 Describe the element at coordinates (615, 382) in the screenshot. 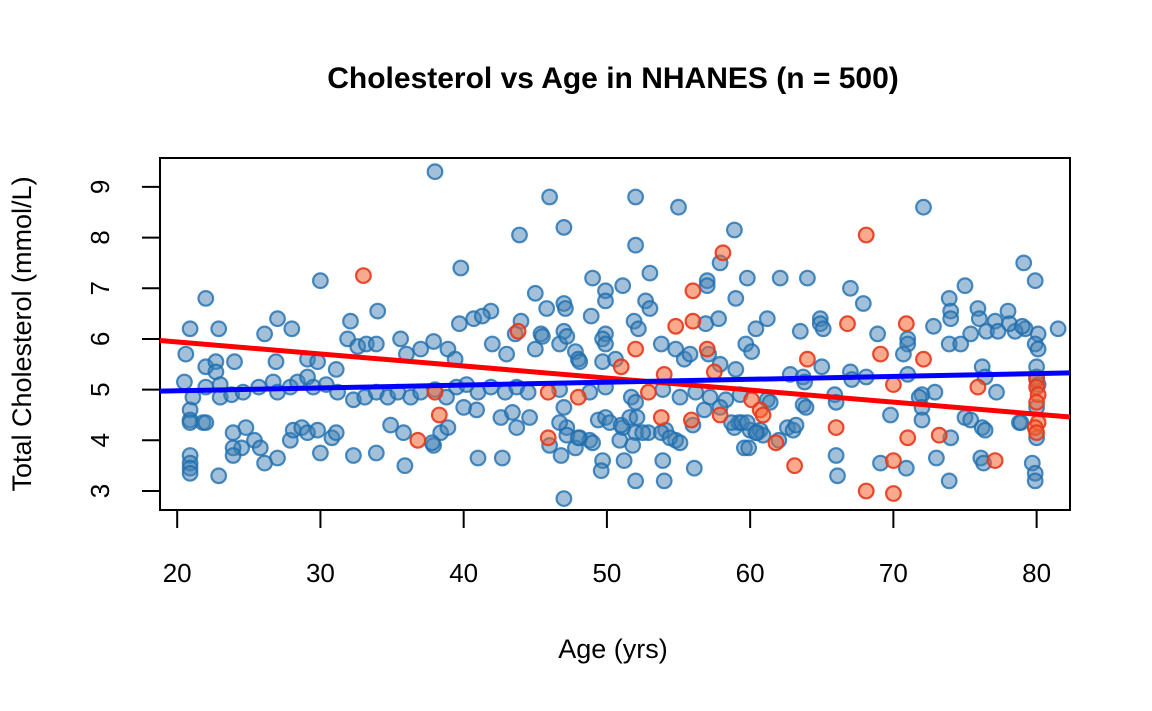

I see `blue-fit-line` at that location.